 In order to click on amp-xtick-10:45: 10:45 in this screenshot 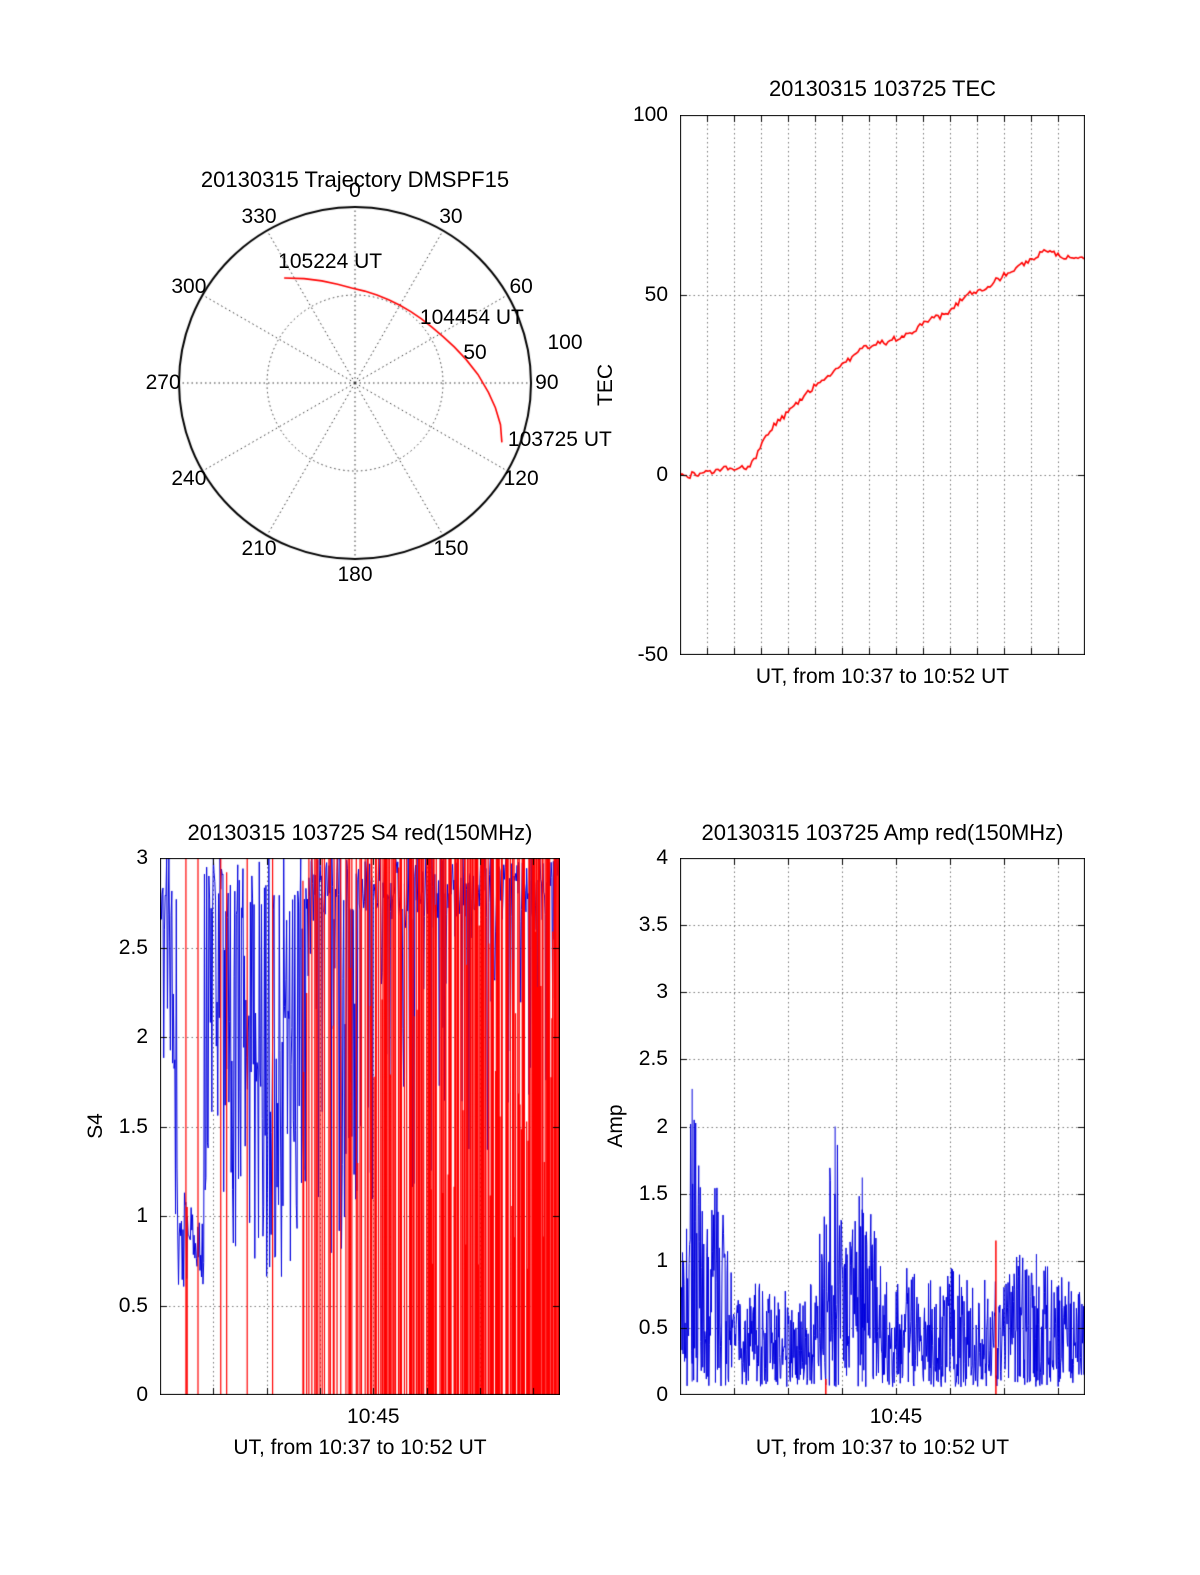, I will do `click(896, 1416)`.